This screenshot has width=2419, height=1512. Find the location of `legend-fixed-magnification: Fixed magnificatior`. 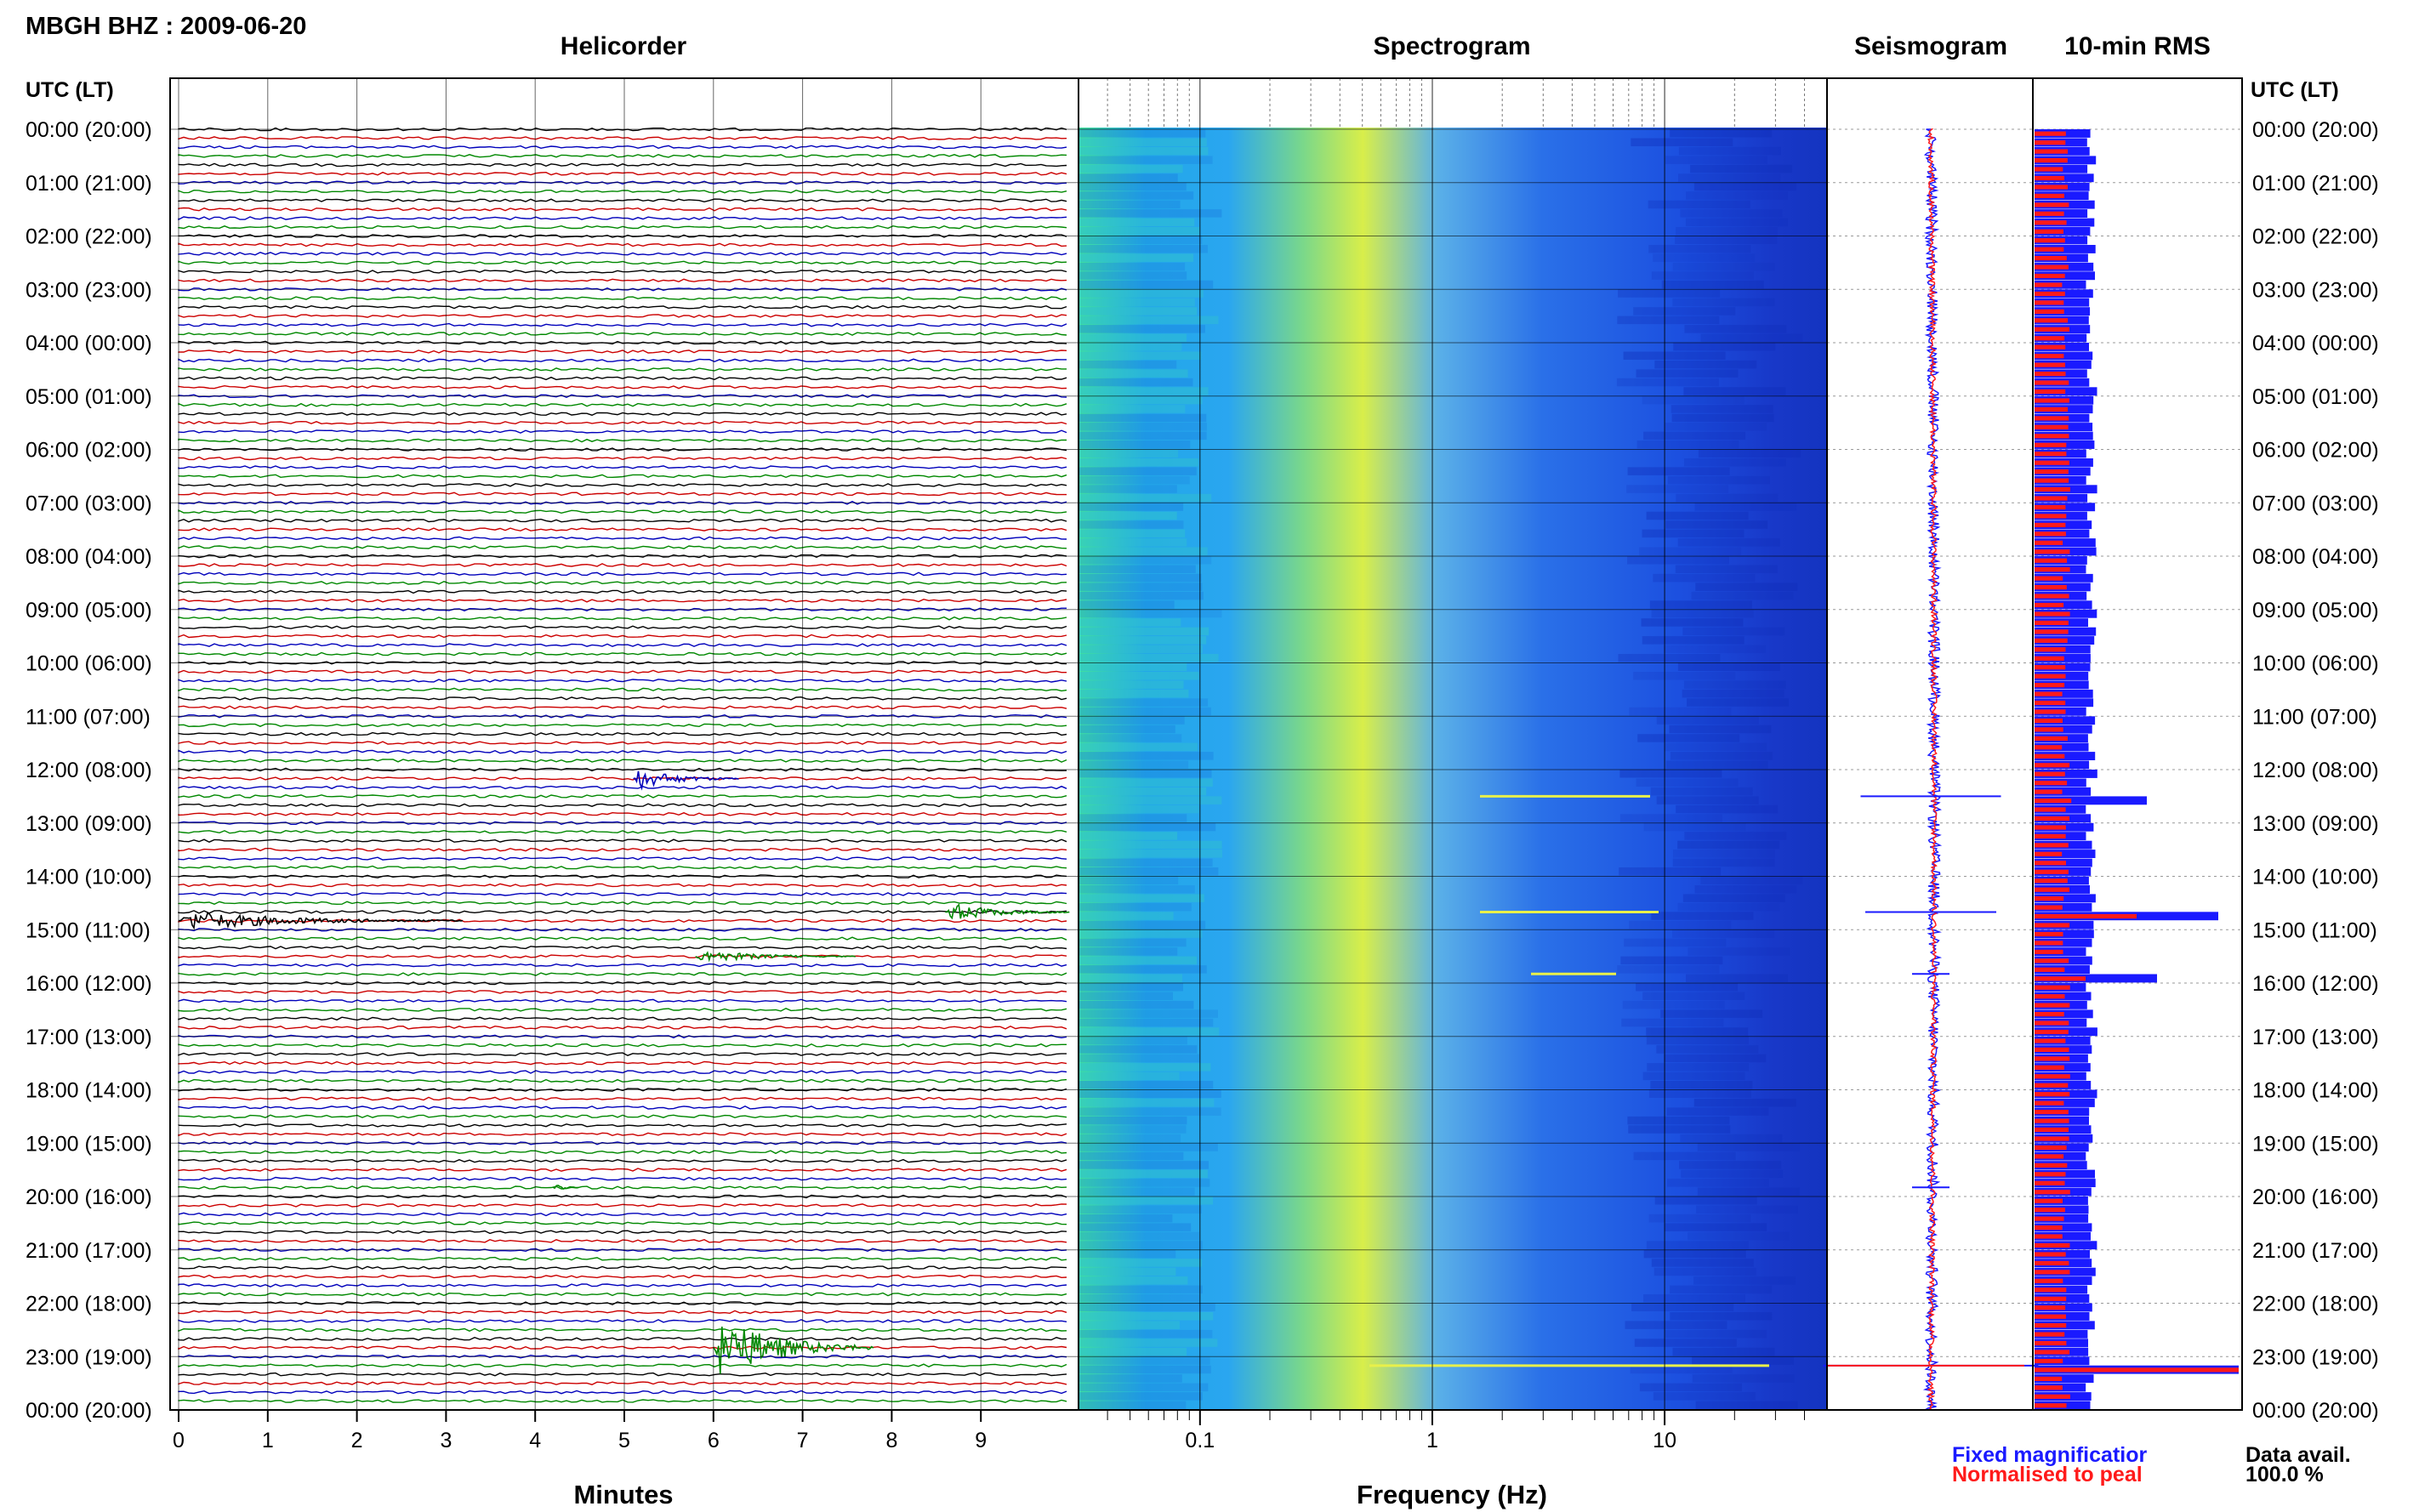

legend-fixed-magnification: Fixed magnificatior is located at coordinates (2050, 1455).